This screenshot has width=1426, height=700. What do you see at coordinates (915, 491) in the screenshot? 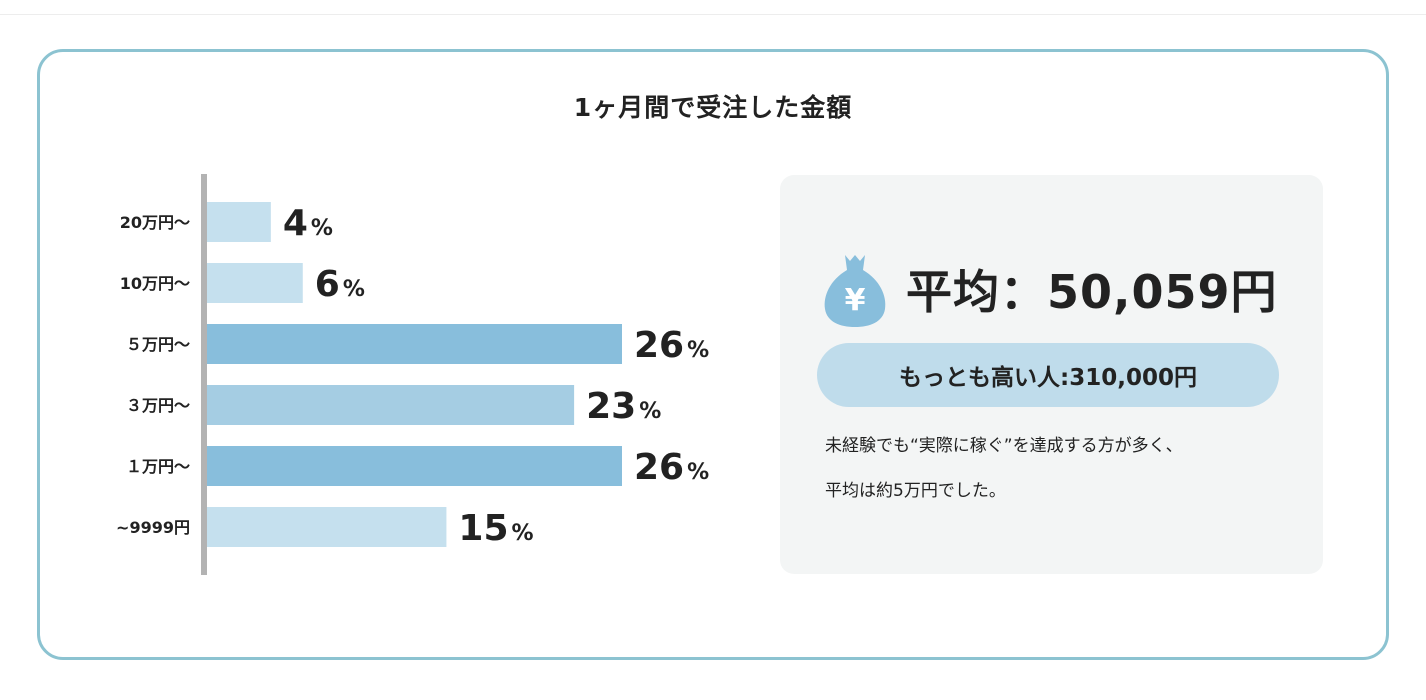
I see `summary-note-line-2: 平均は約5万円でした。` at bounding box center [915, 491].